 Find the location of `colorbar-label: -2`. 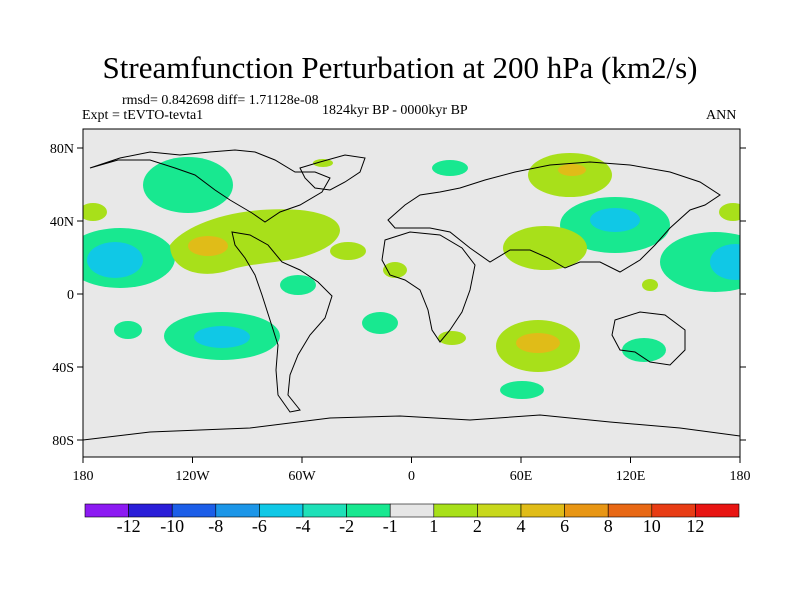

colorbar-label: -2 is located at coordinates (346, 526).